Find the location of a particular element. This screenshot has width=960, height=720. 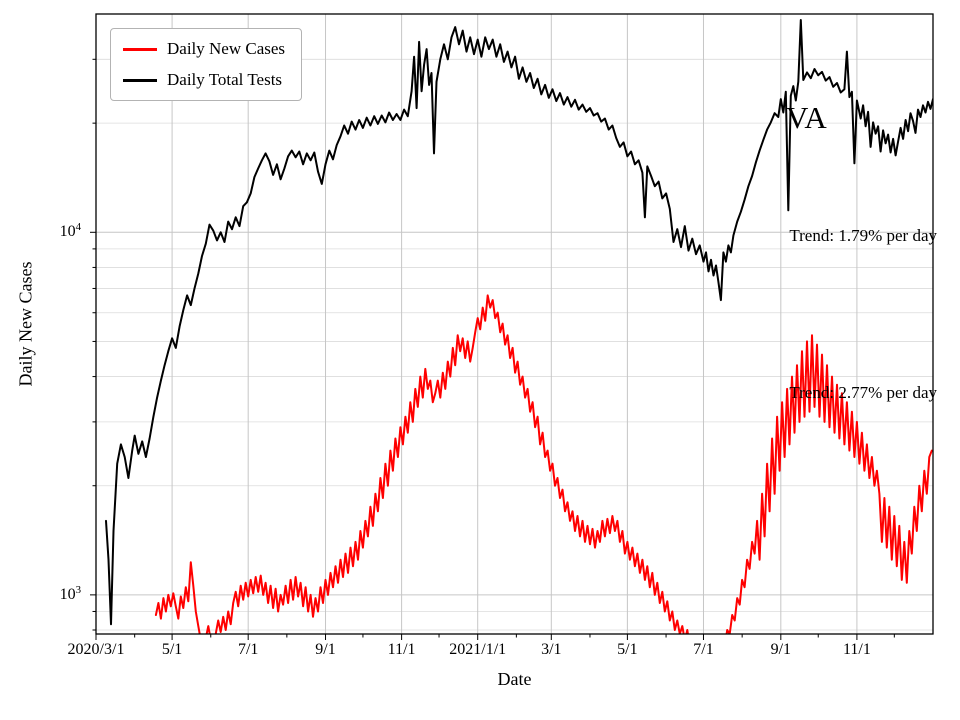

cases-trend-annotation: Trend: 2.77% per day is located at coordinates (863, 392).